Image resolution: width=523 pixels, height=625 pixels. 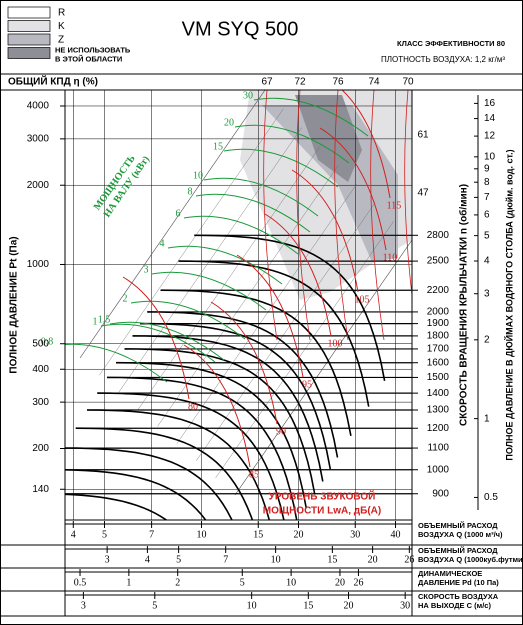 I want to click on region-z, so click(x=330, y=183).